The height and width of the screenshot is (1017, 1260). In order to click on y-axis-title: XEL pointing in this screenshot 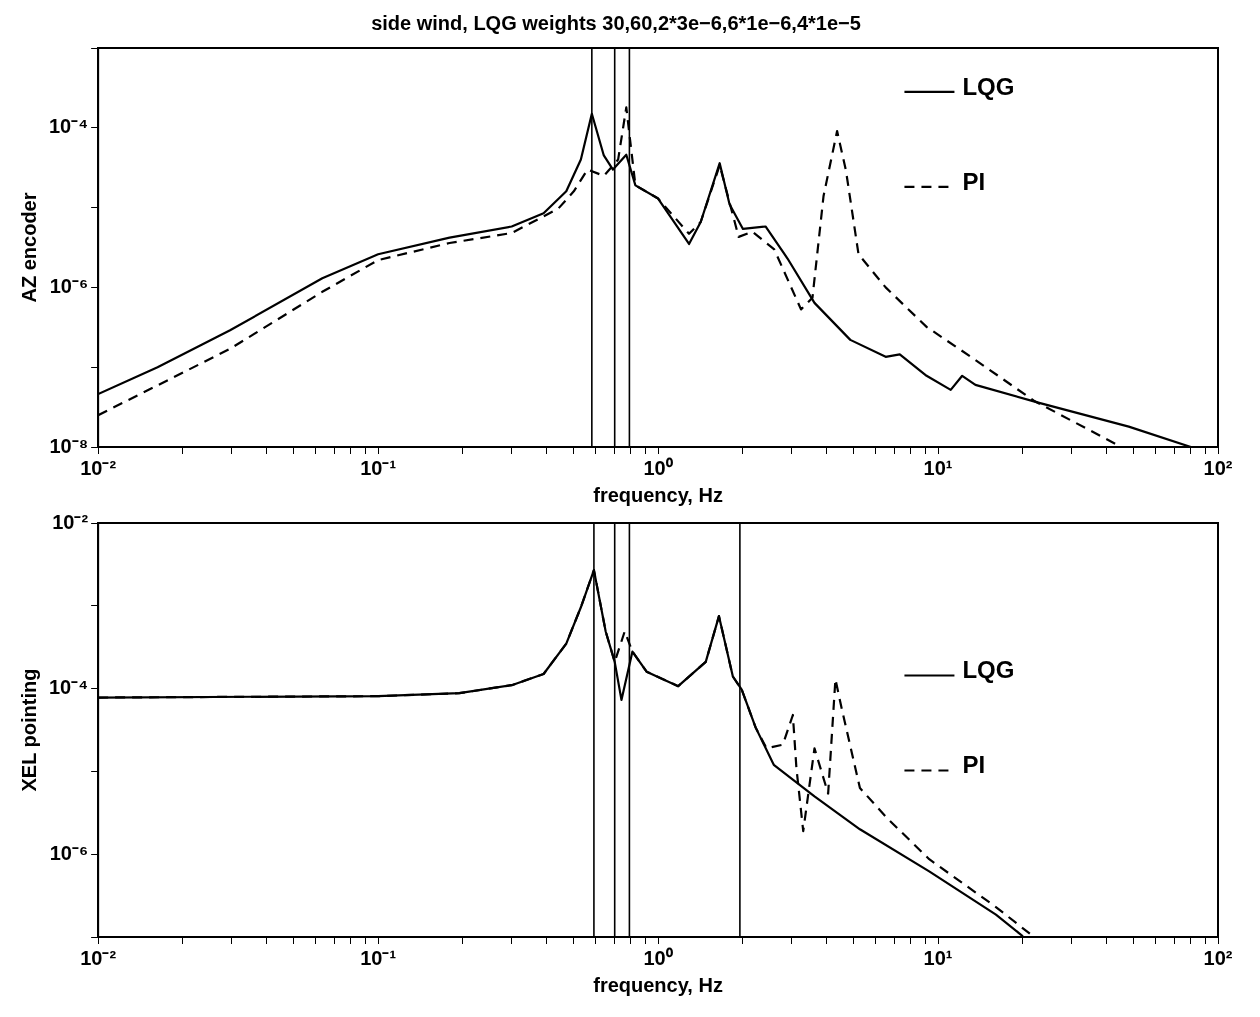, I will do `click(28, 730)`.